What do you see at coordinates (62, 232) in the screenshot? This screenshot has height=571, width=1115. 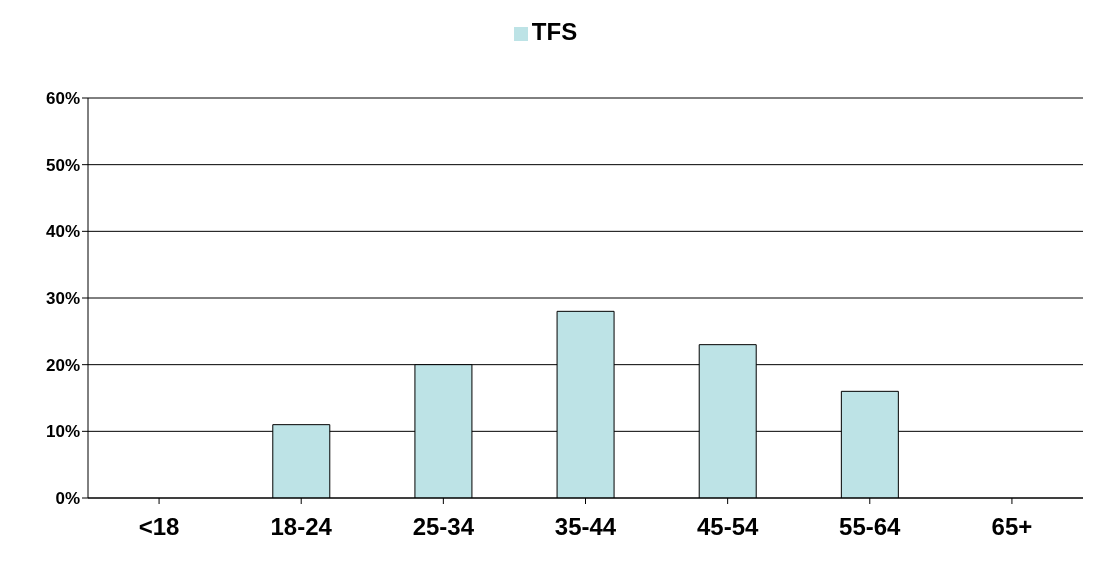 I see `y-tick-label: 40%` at bounding box center [62, 232].